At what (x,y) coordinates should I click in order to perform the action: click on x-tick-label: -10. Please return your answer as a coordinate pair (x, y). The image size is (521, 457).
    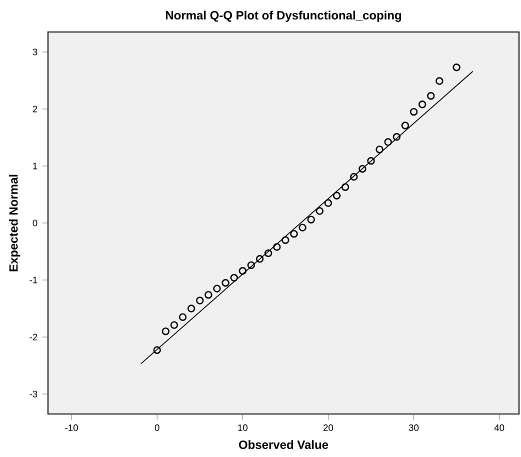
    Looking at the image, I should click on (71, 427).